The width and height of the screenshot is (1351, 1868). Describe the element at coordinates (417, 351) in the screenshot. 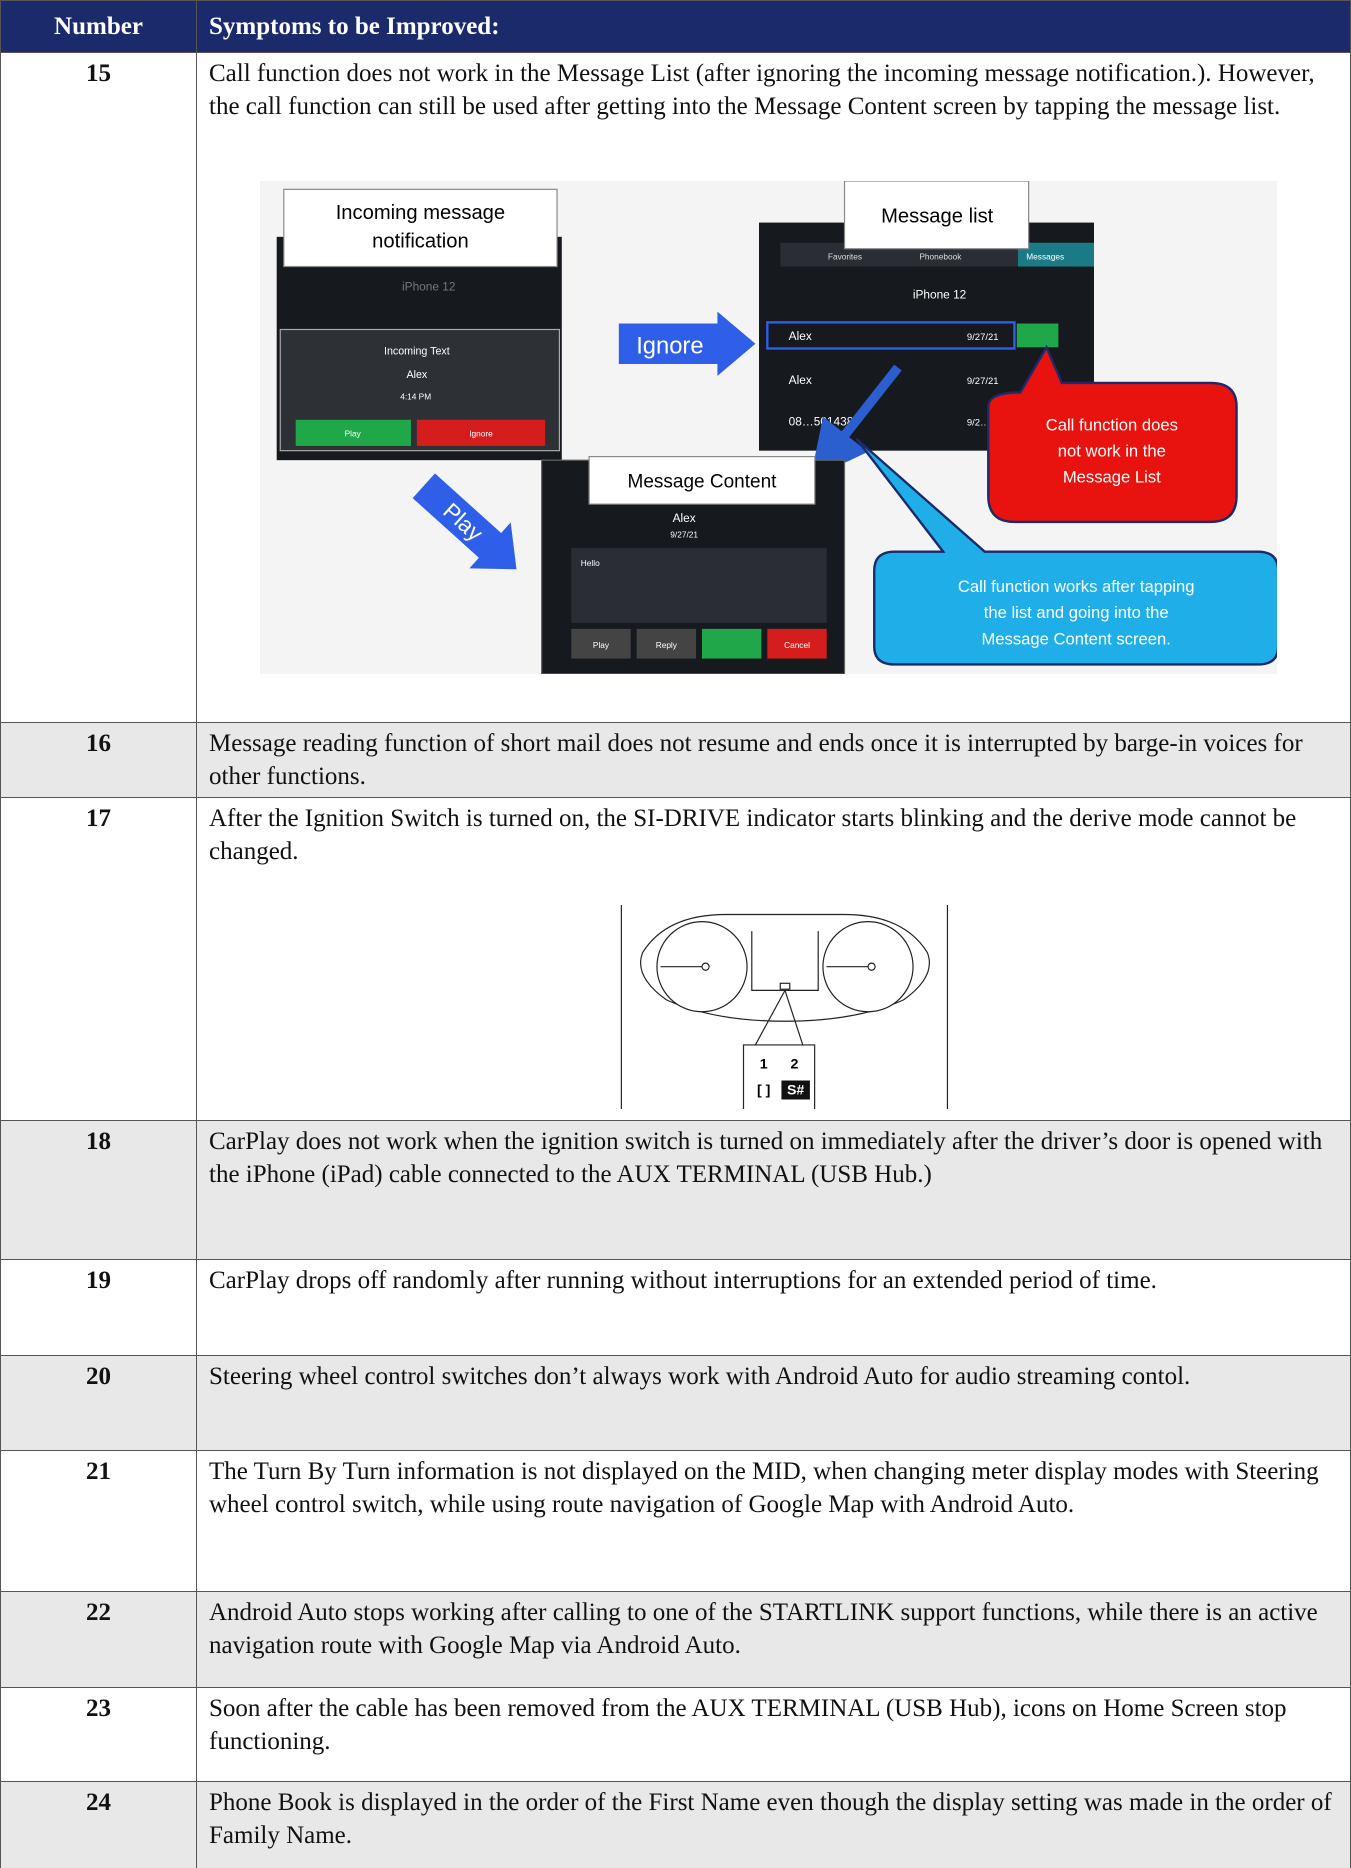

I see `label: Incoming Text` at that location.